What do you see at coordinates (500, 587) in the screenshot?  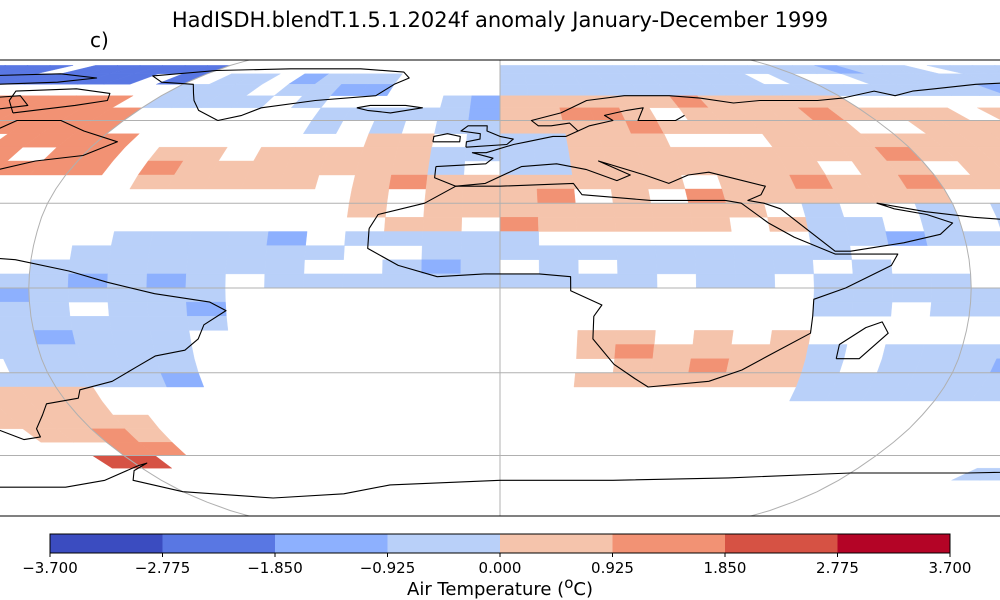 I see `colorbar-label: Air Temperature (oC)` at bounding box center [500, 587].